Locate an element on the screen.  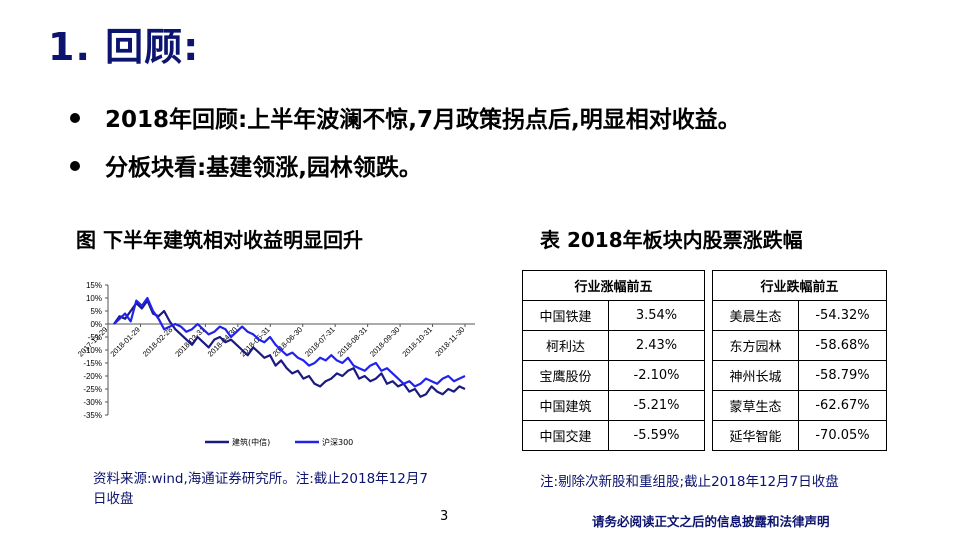
y-tick-label: -25% is located at coordinates (92, 389).